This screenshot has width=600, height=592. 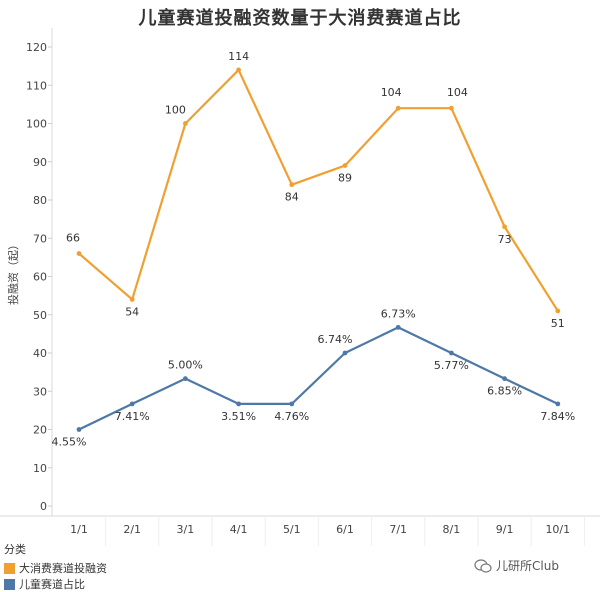 I want to click on data-label: 114, so click(x=238, y=56).